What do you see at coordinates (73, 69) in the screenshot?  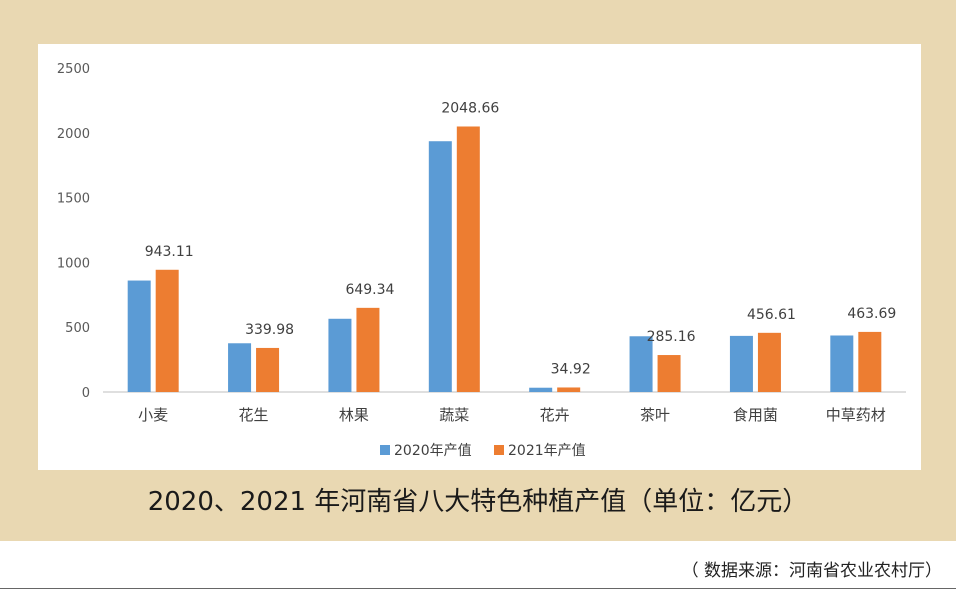 I see `y-tick-label: 2500` at bounding box center [73, 69].